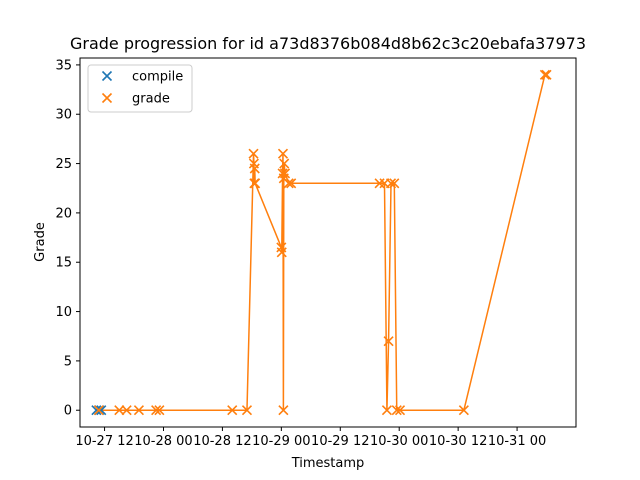 This screenshot has height=480, width=640. Describe the element at coordinates (63, 115) in the screenshot. I see `y-tick-label: 30` at that location.